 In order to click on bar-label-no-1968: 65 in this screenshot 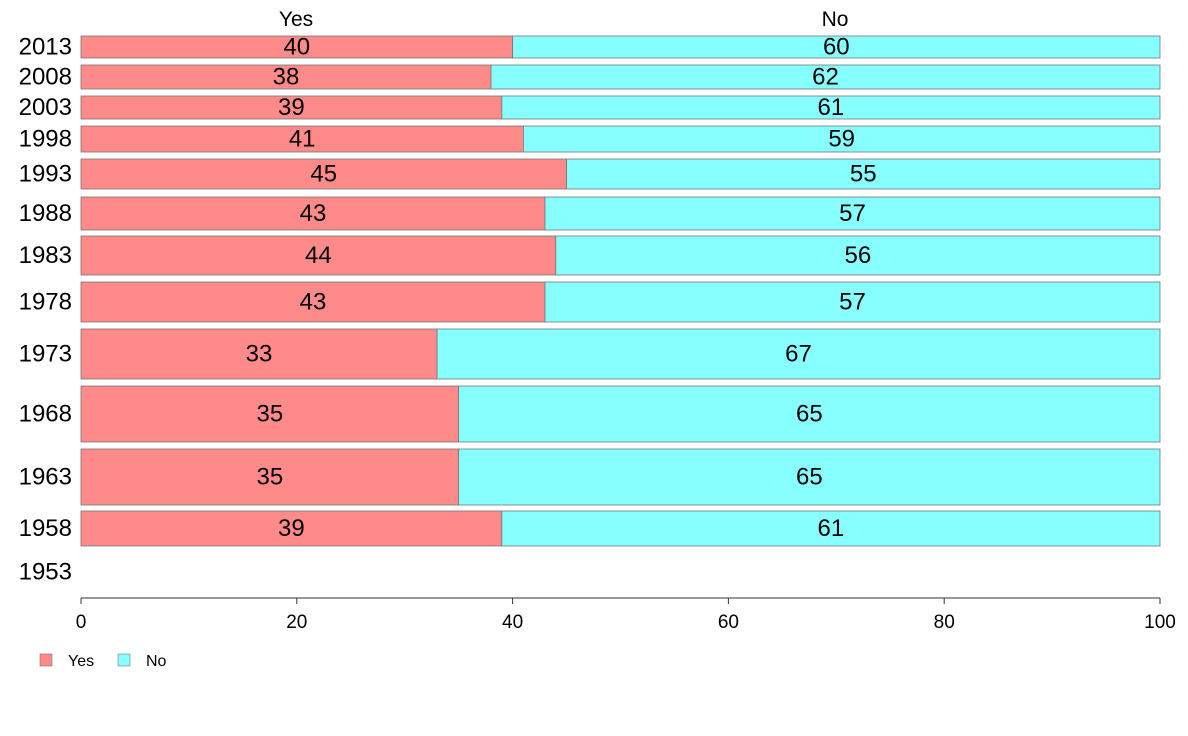, I will do `click(809, 414)`.